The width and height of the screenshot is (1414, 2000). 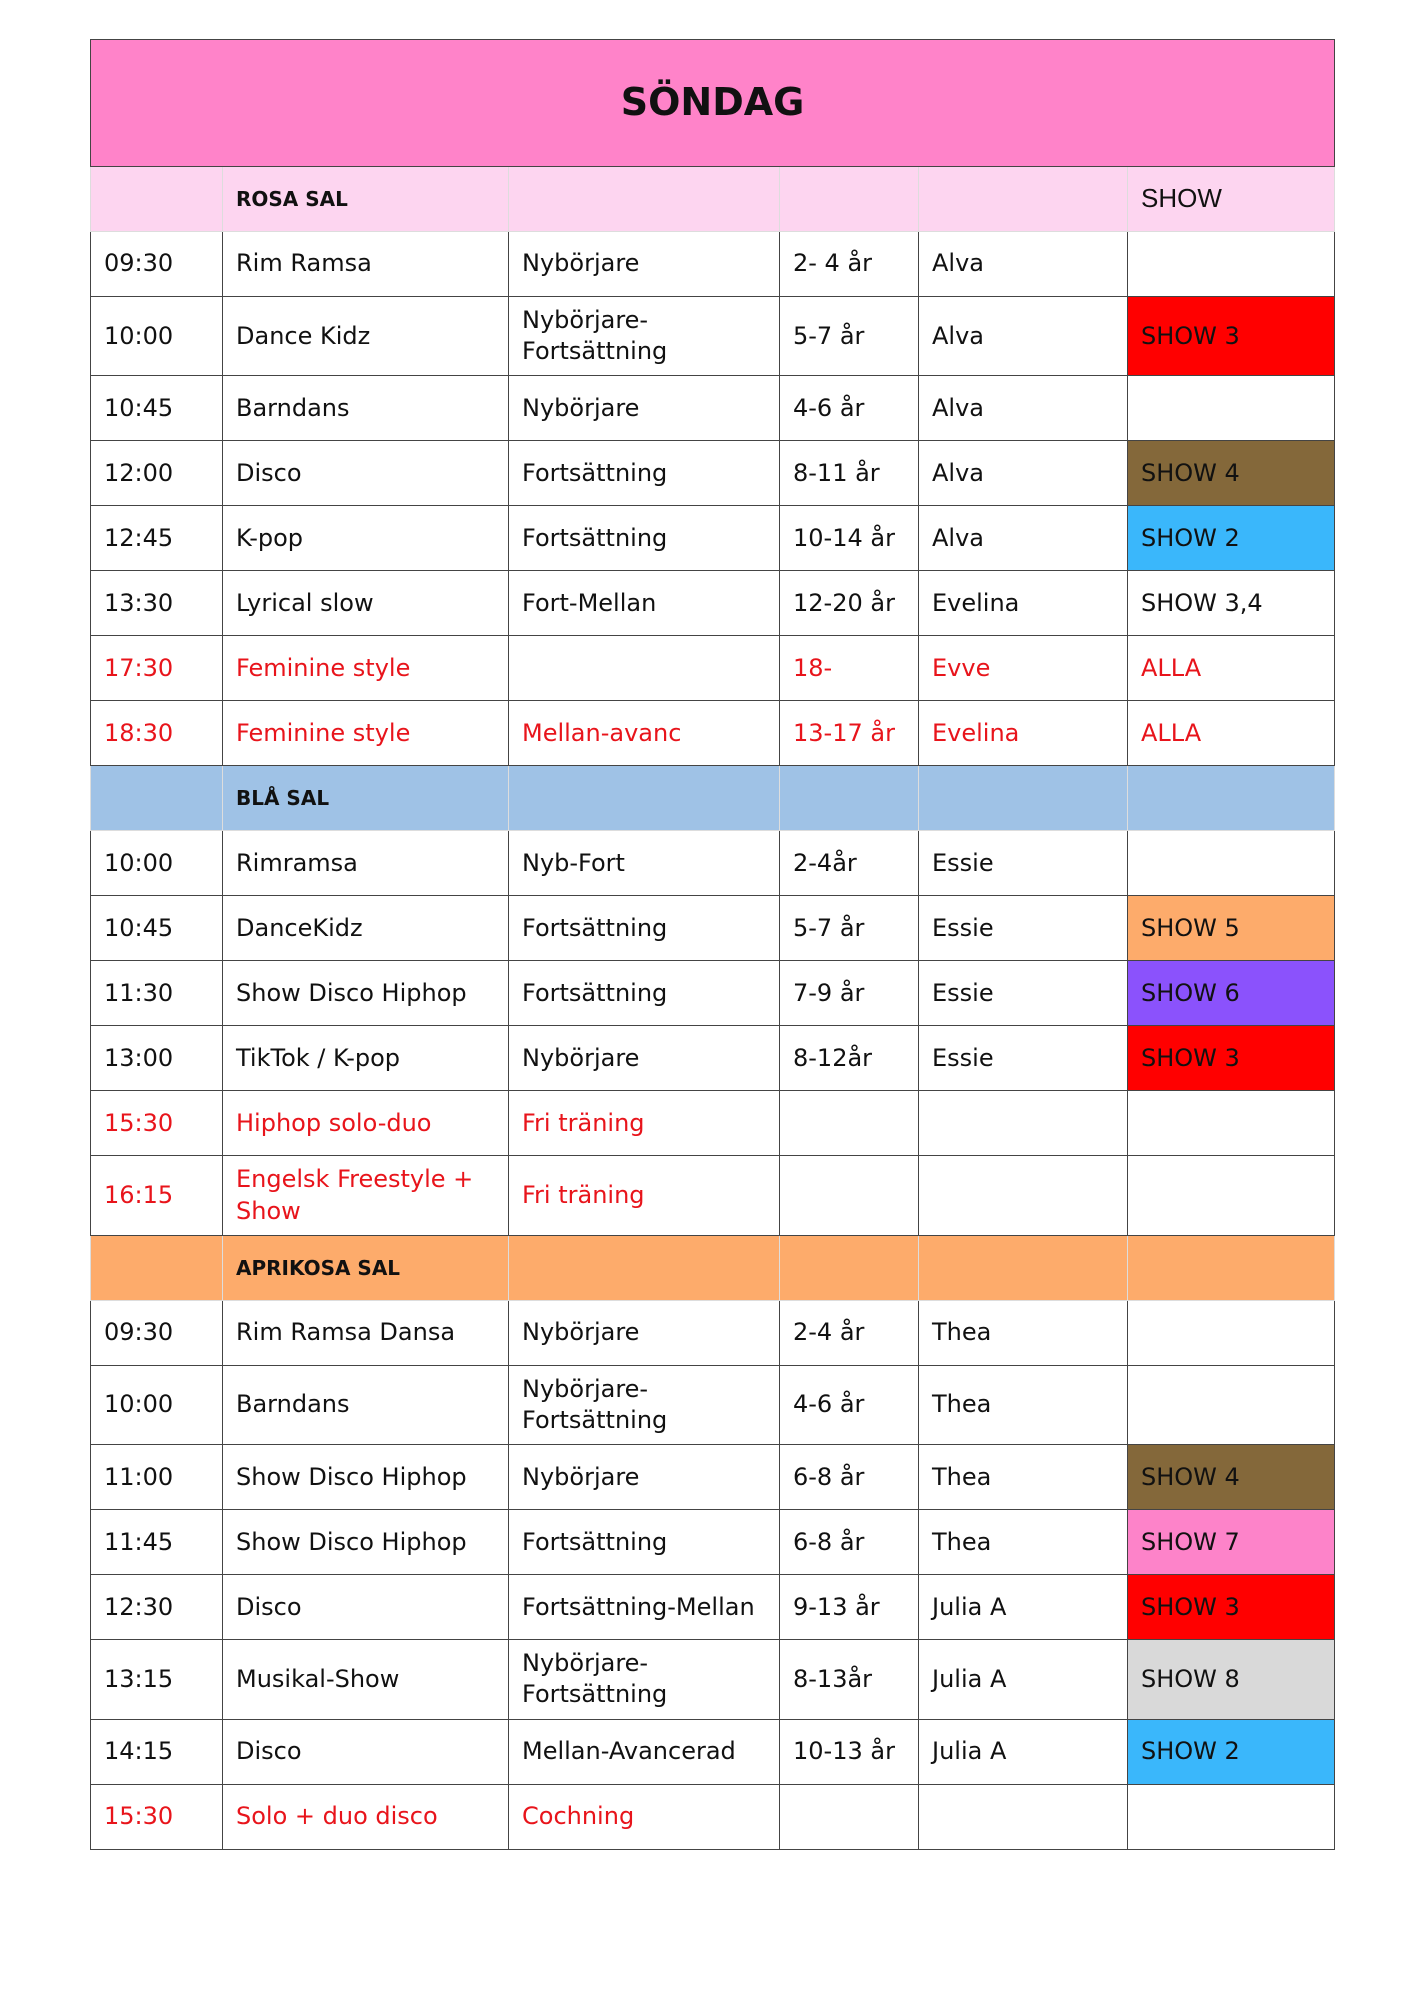 I want to click on time-cell: 13:30, so click(x=156, y=603).